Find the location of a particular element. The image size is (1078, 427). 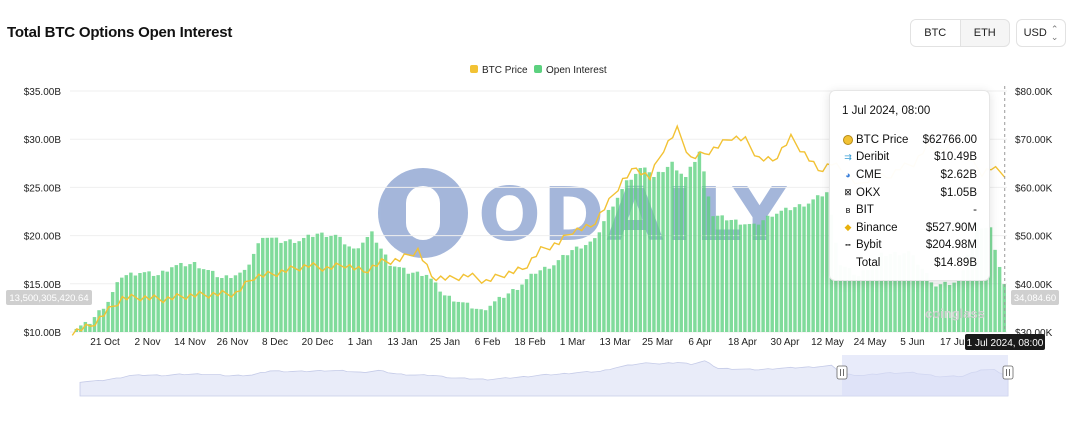

tooltip-row: ʙ BIT - is located at coordinates (909, 210).